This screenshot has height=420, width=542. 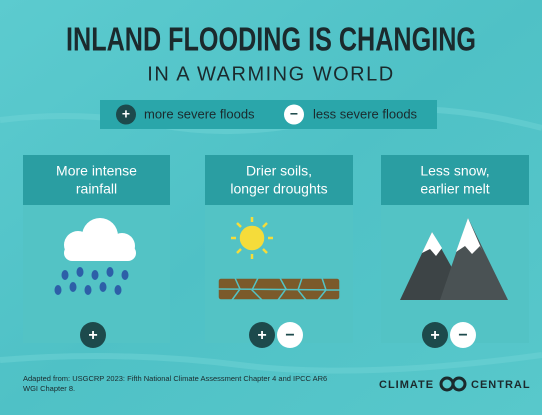 I want to click on sun-icon, so click(x=252, y=238).